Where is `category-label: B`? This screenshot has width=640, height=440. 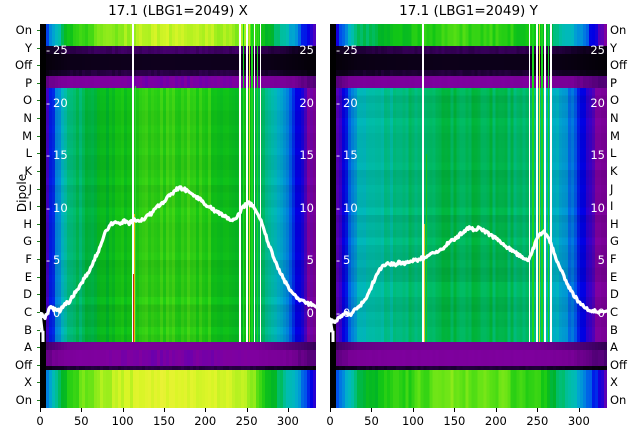 category-label: B is located at coordinates (614, 329).